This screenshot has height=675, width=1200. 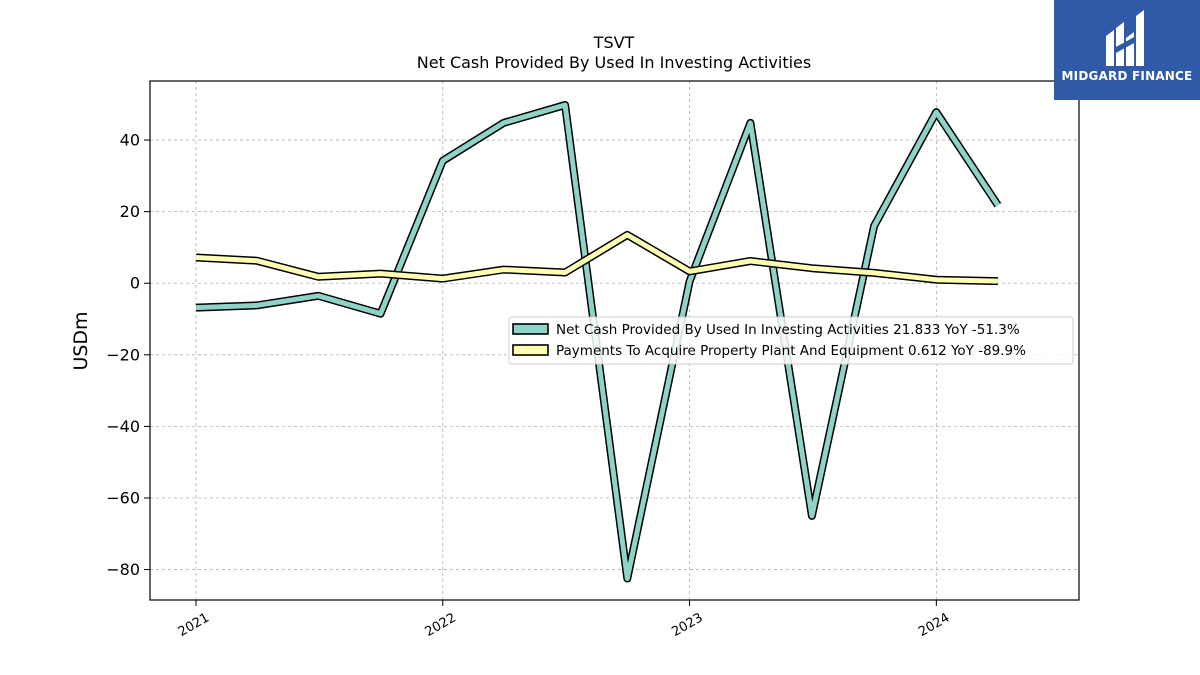 What do you see at coordinates (564, 620) in the screenshot?
I see `x-axis: 2021 2022 2023 2024` at bounding box center [564, 620].